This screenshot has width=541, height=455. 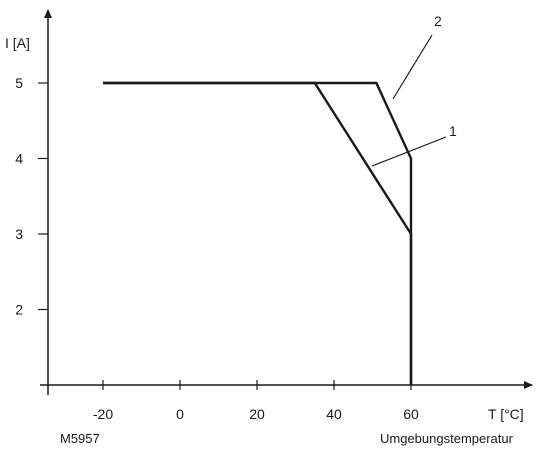 I want to click on figure-code: M5957, so click(x=80, y=438).